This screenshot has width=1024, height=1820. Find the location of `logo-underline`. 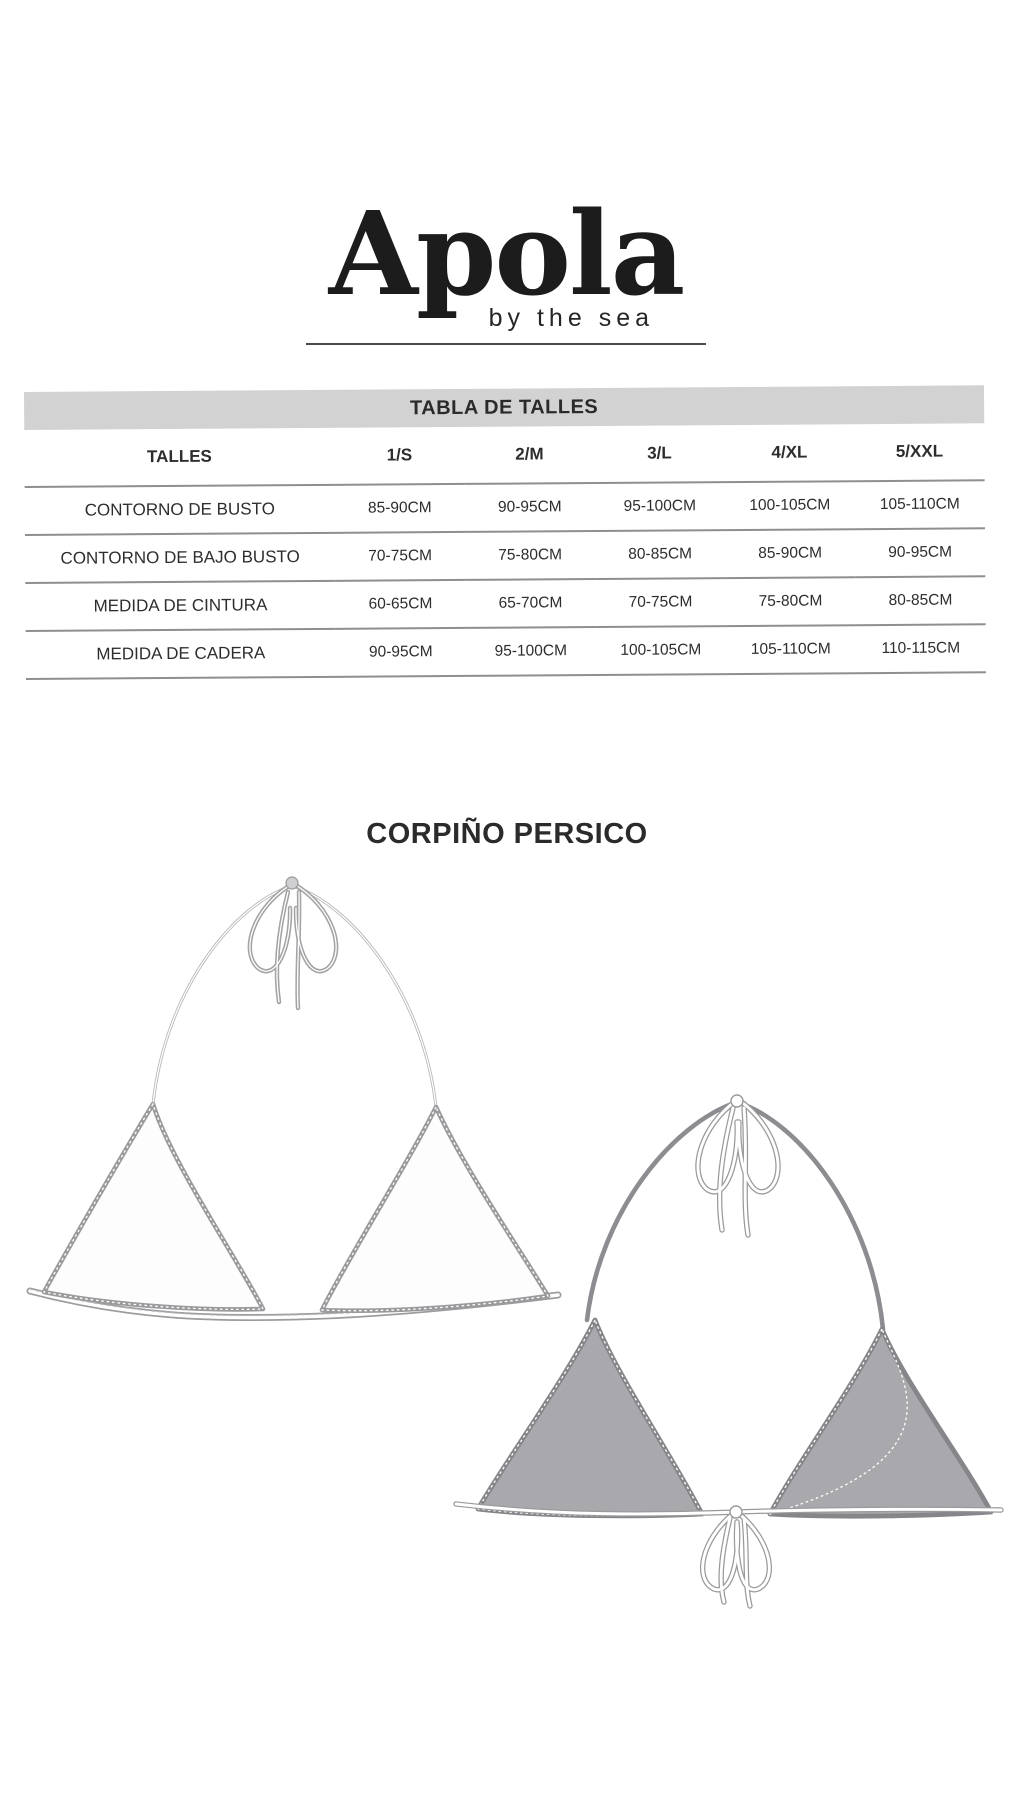

logo-underline is located at coordinates (506, 344).